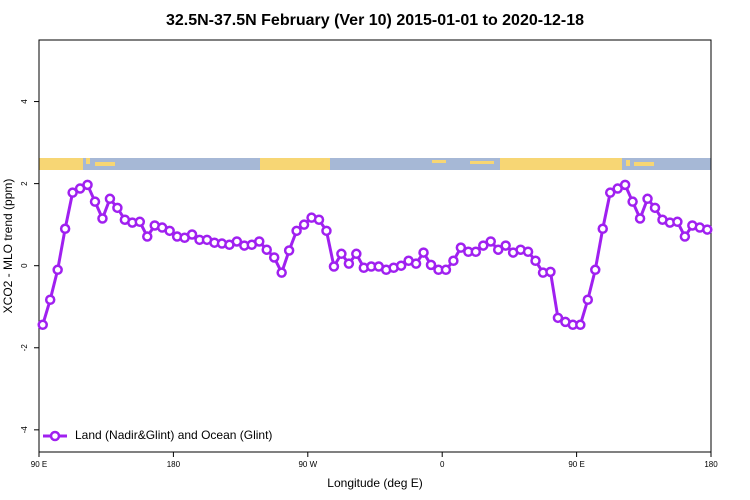  Describe the element at coordinates (375, 164) in the screenshot. I see `land-ocean-band` at that location.